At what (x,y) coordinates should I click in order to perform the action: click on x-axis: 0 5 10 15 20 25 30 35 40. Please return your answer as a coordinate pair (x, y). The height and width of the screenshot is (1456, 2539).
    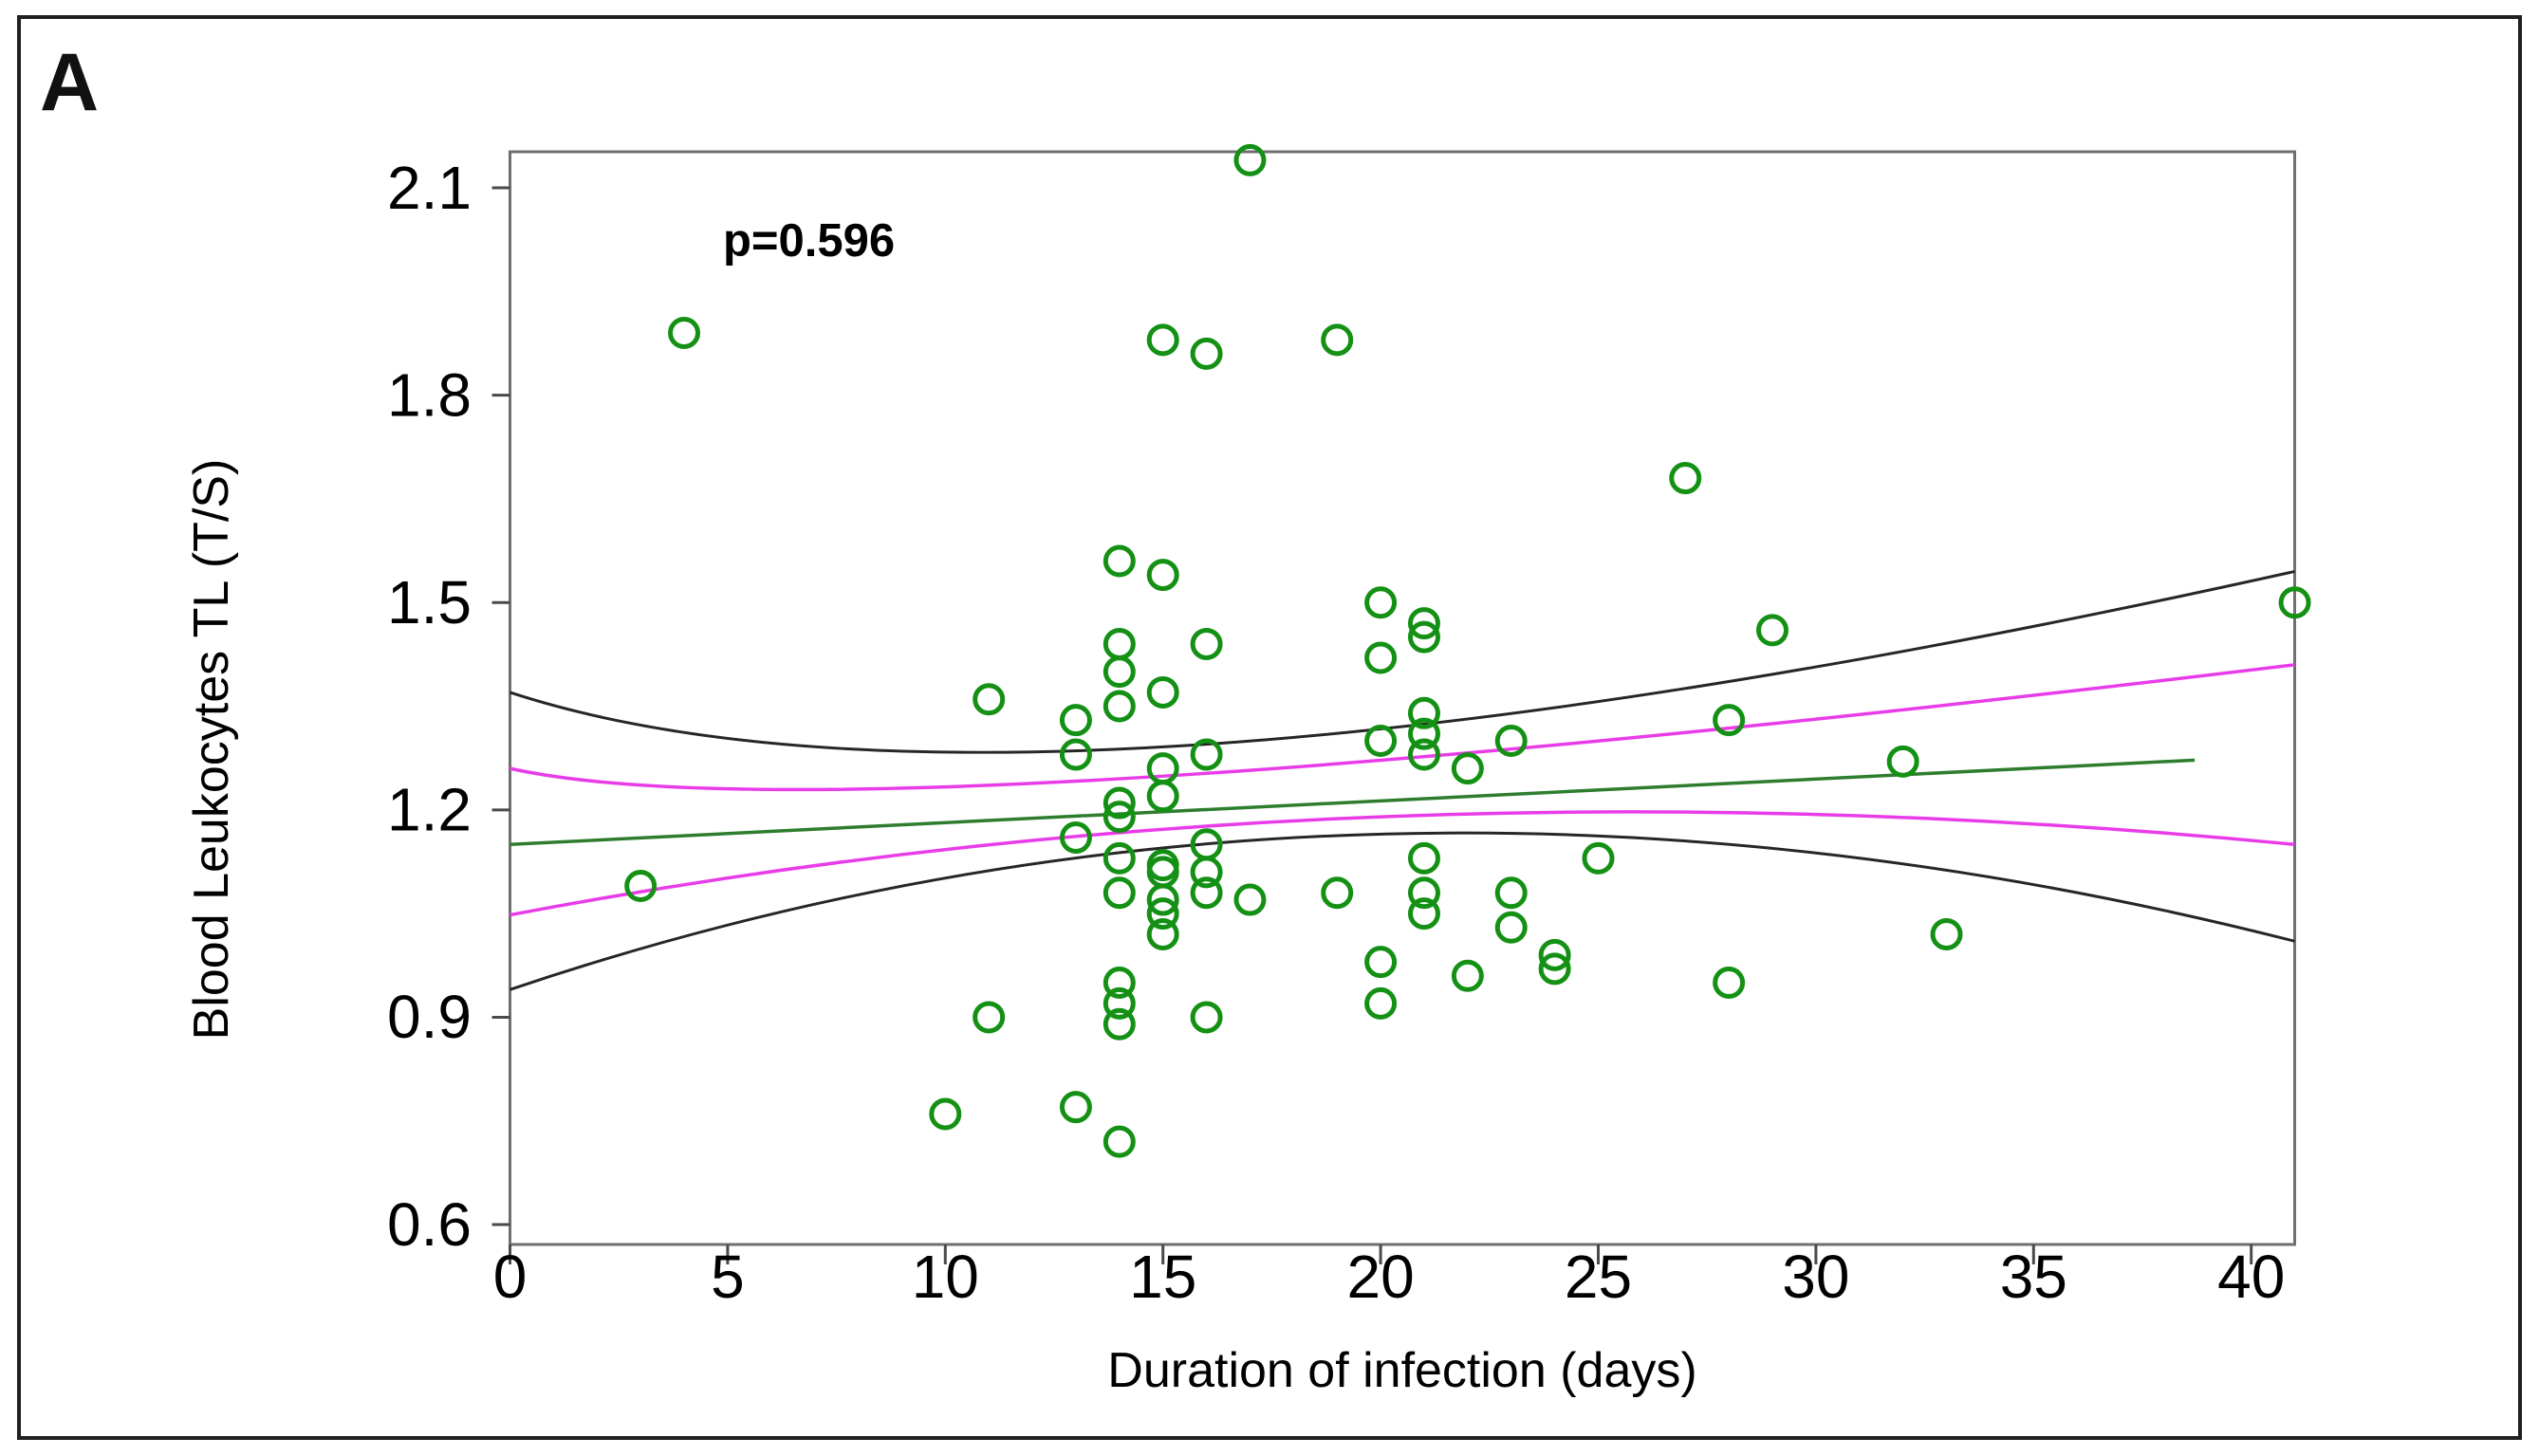
    Looking at the image, I should click on (1389, 1277).